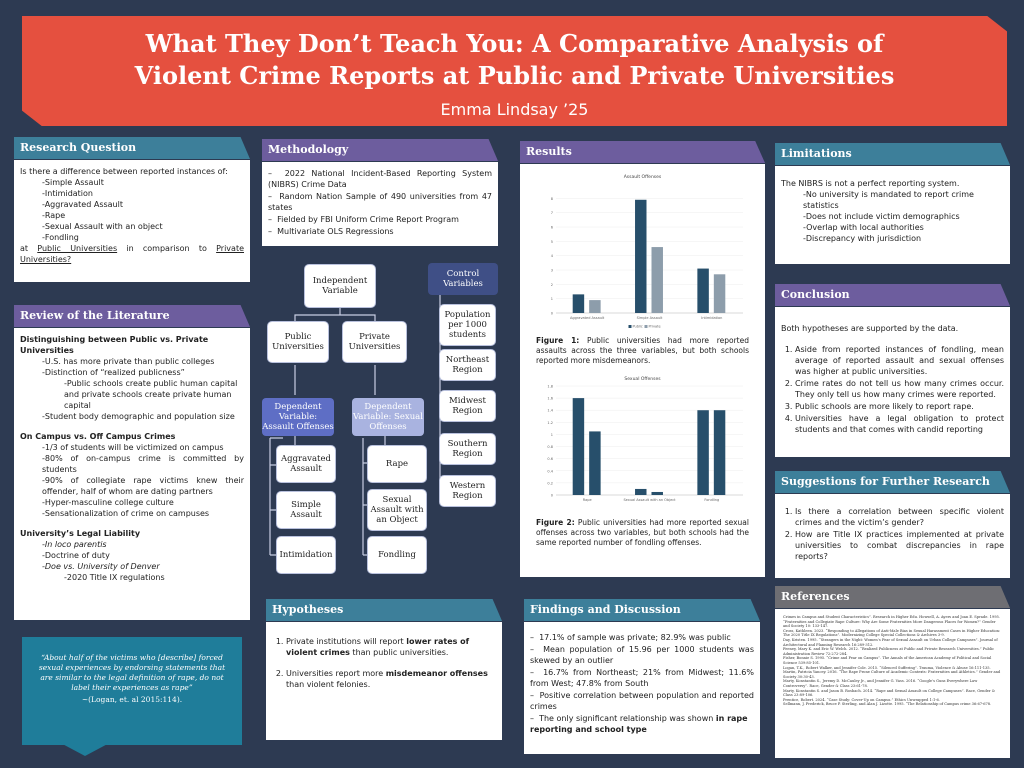 This screenshot has width=1024, height=768. What do you see at coordinates (384, 610) in the screenshot?
I see `hypotheses-header: Hypotheses` at bounding box center [384, 610].